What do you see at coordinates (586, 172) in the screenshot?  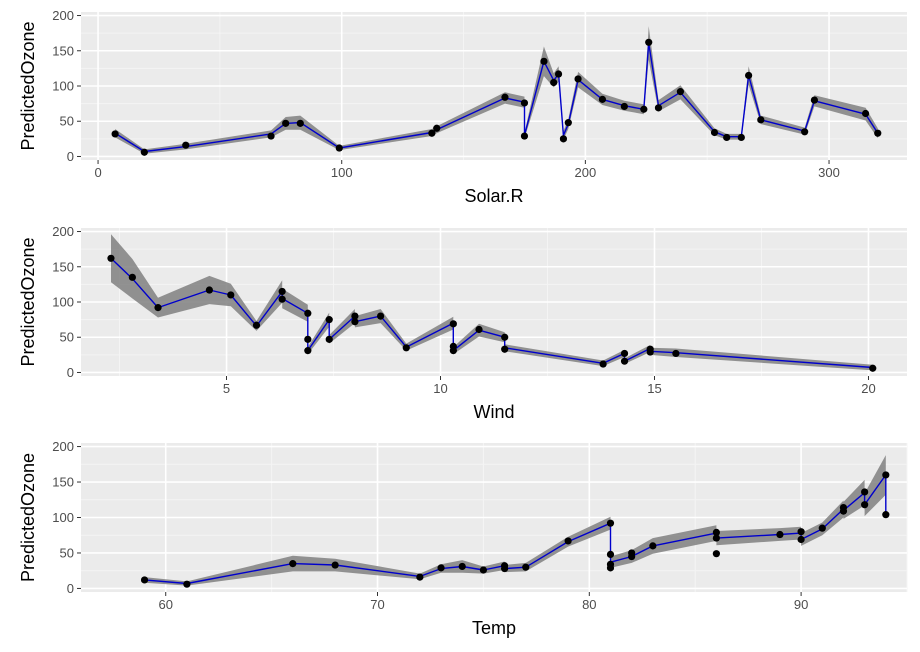 I see `x-tick-label: 200` at bounding box center [586, 172].